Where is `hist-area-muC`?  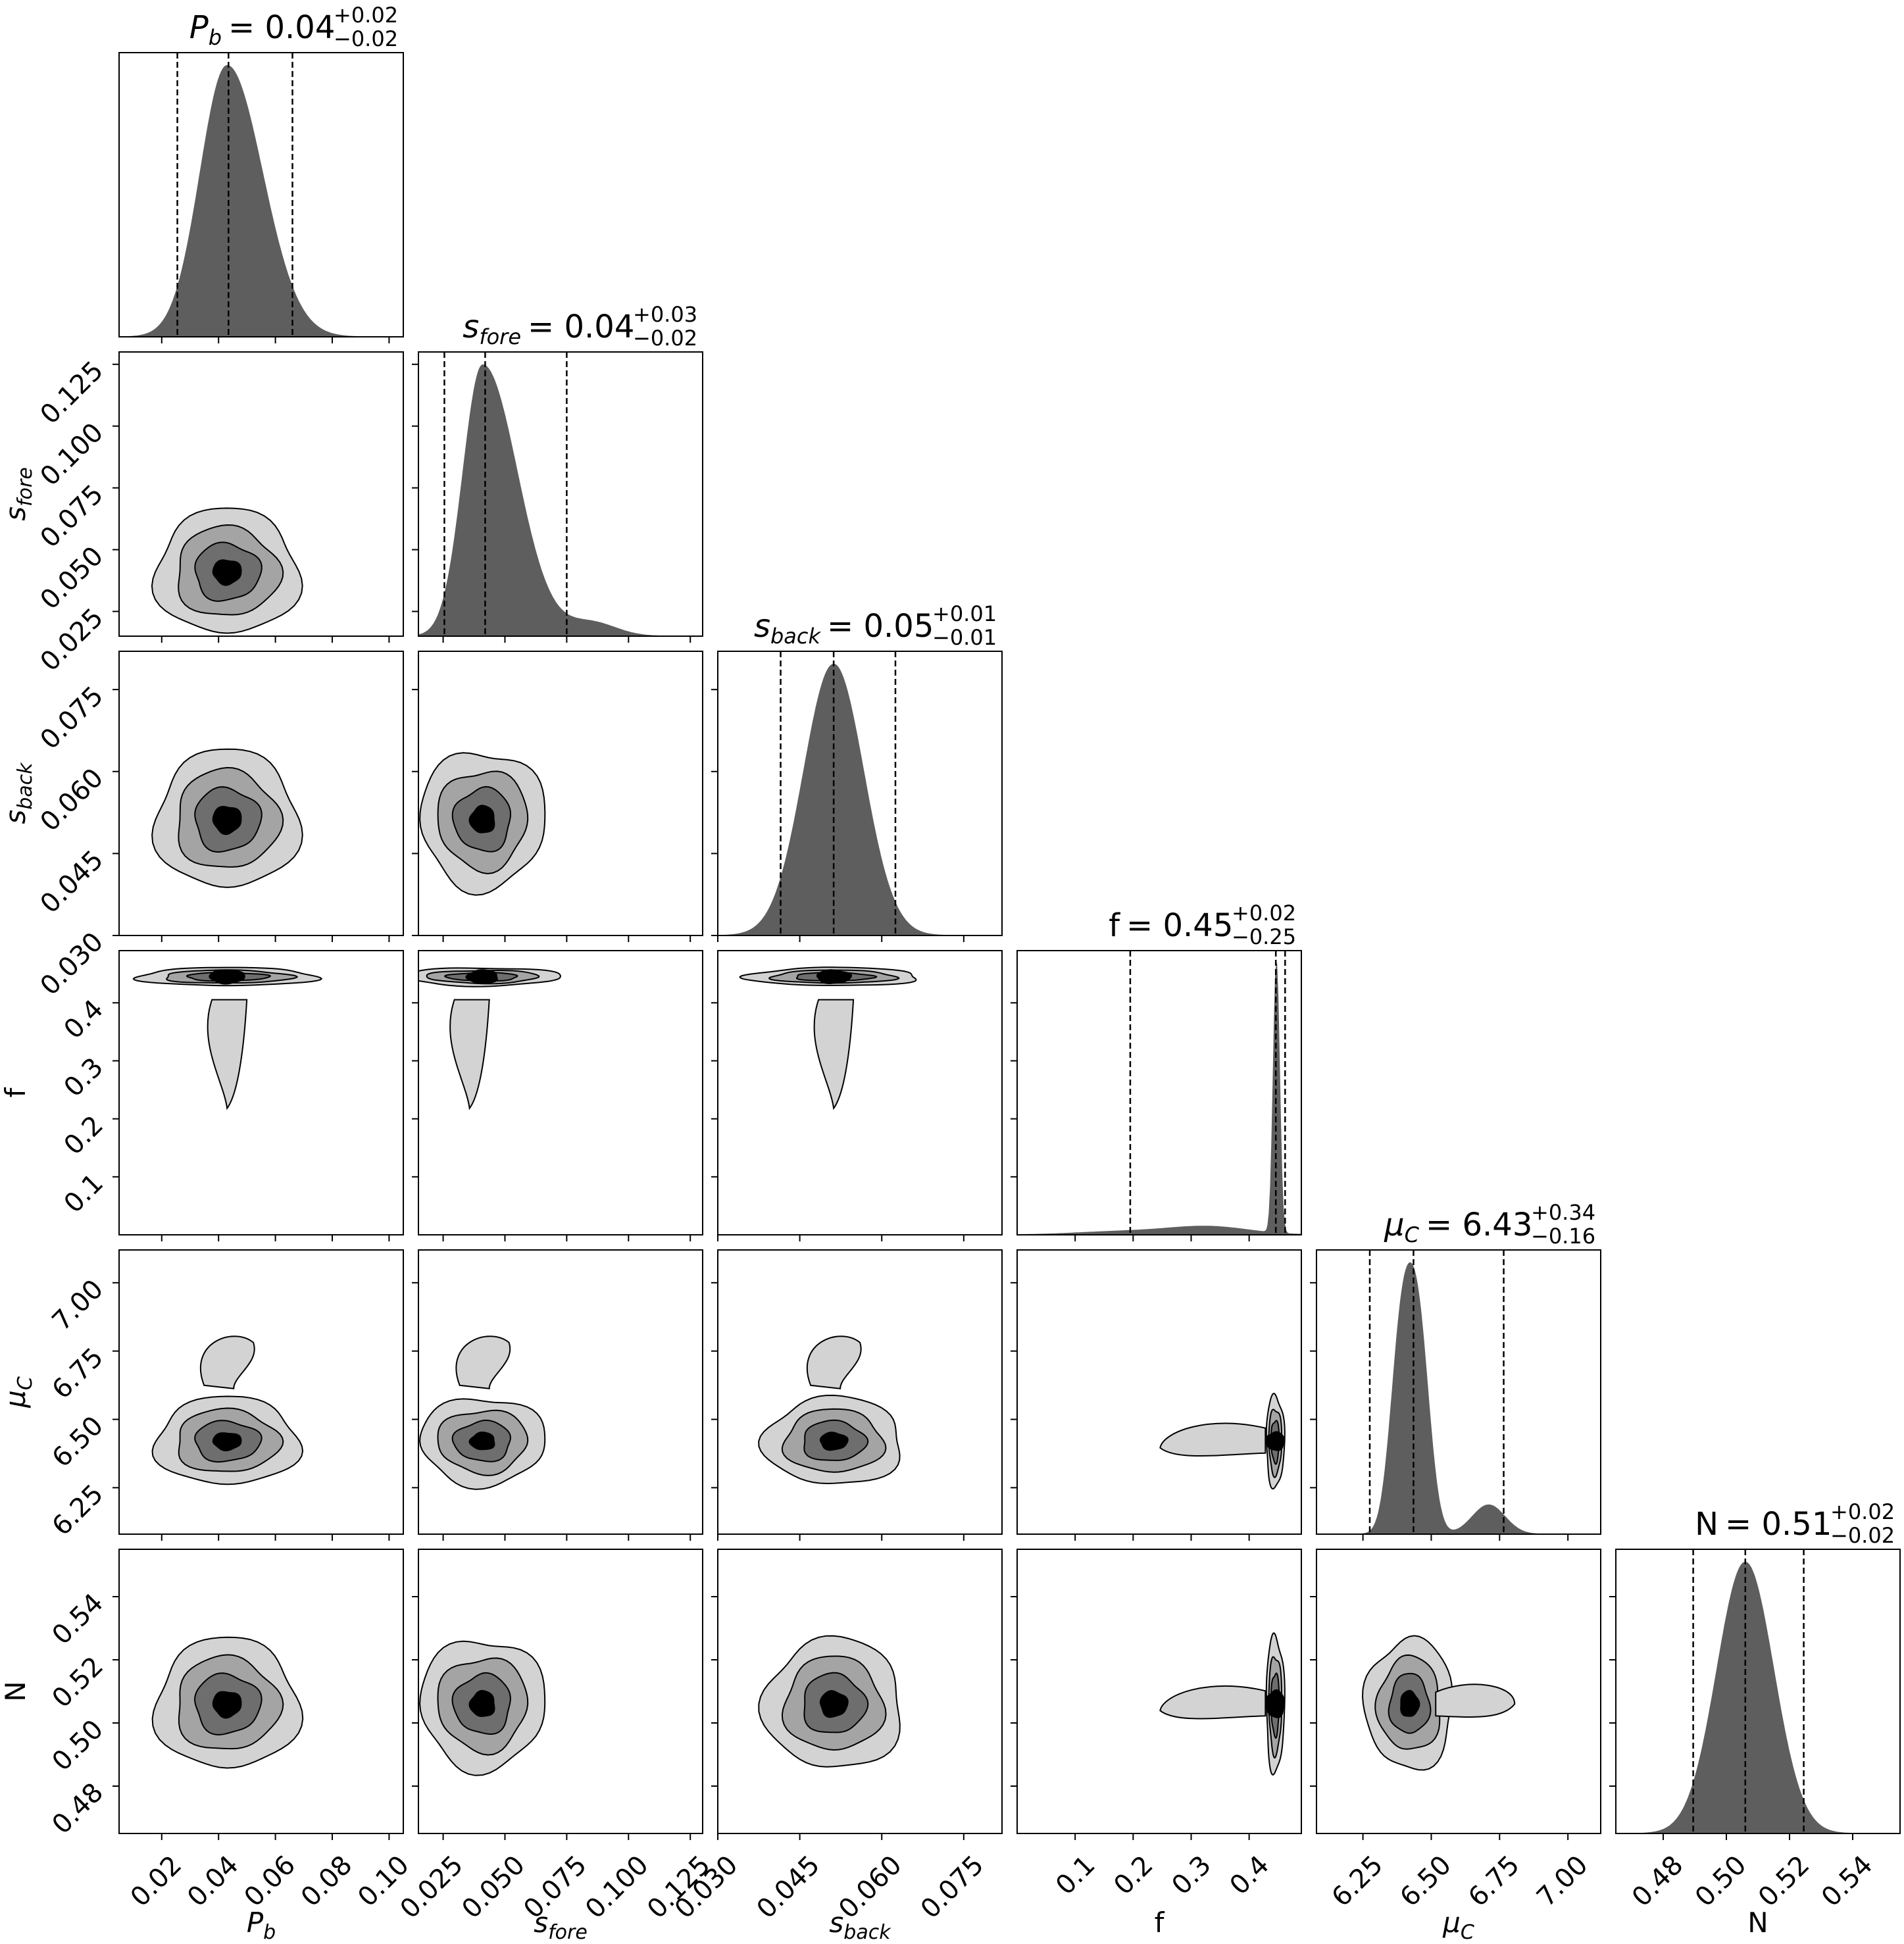 hist-area-muC is located at coordinates (1458, 1398).